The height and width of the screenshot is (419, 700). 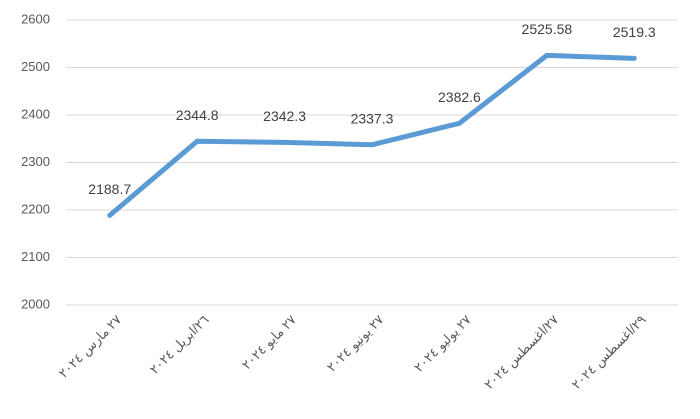 I want to click on data-label: 2337.3, so click(x=372, y=118).